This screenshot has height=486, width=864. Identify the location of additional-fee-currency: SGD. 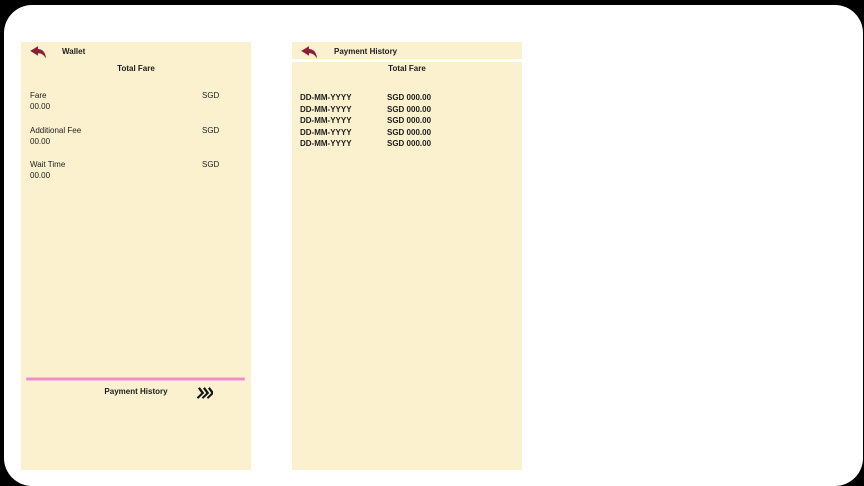
(211, 130).